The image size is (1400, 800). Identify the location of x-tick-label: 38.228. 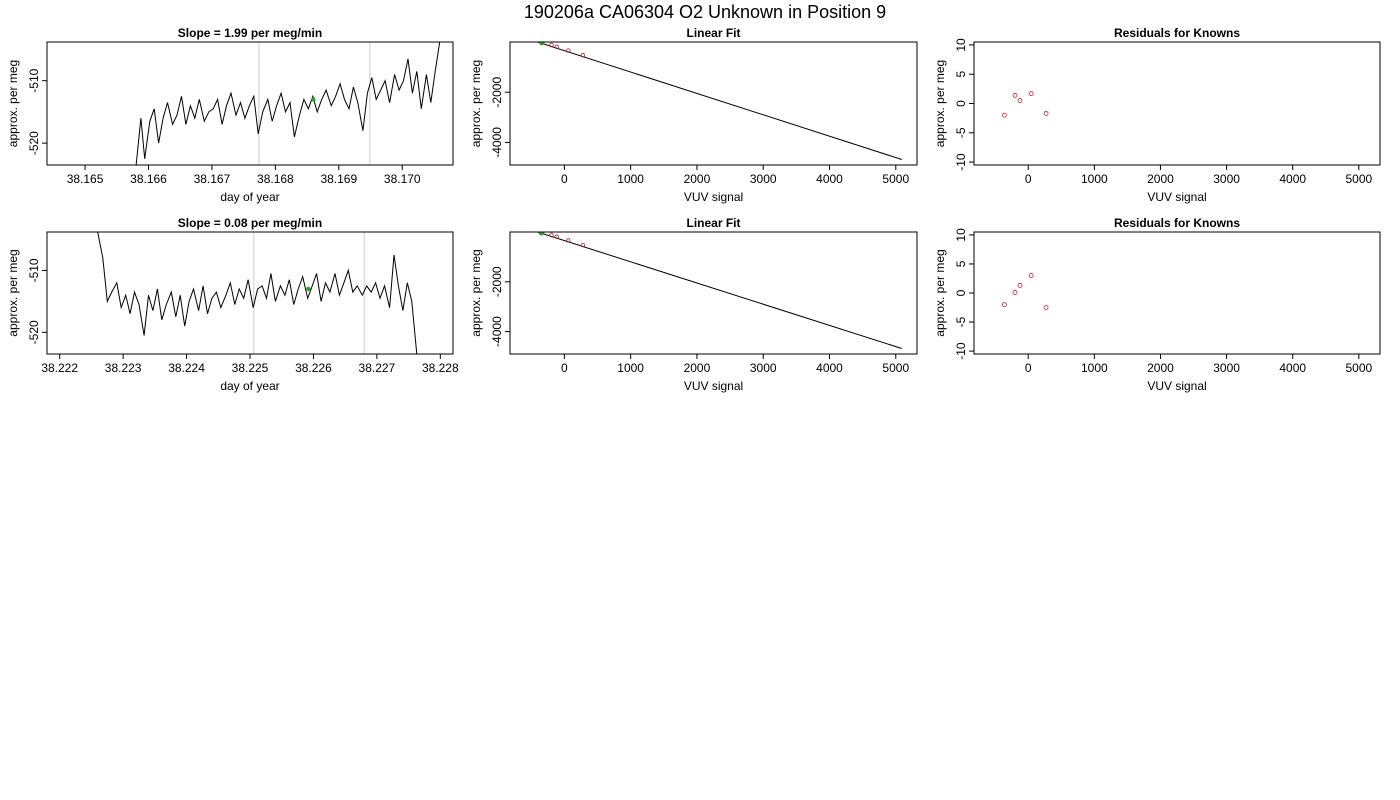
(440, 368).